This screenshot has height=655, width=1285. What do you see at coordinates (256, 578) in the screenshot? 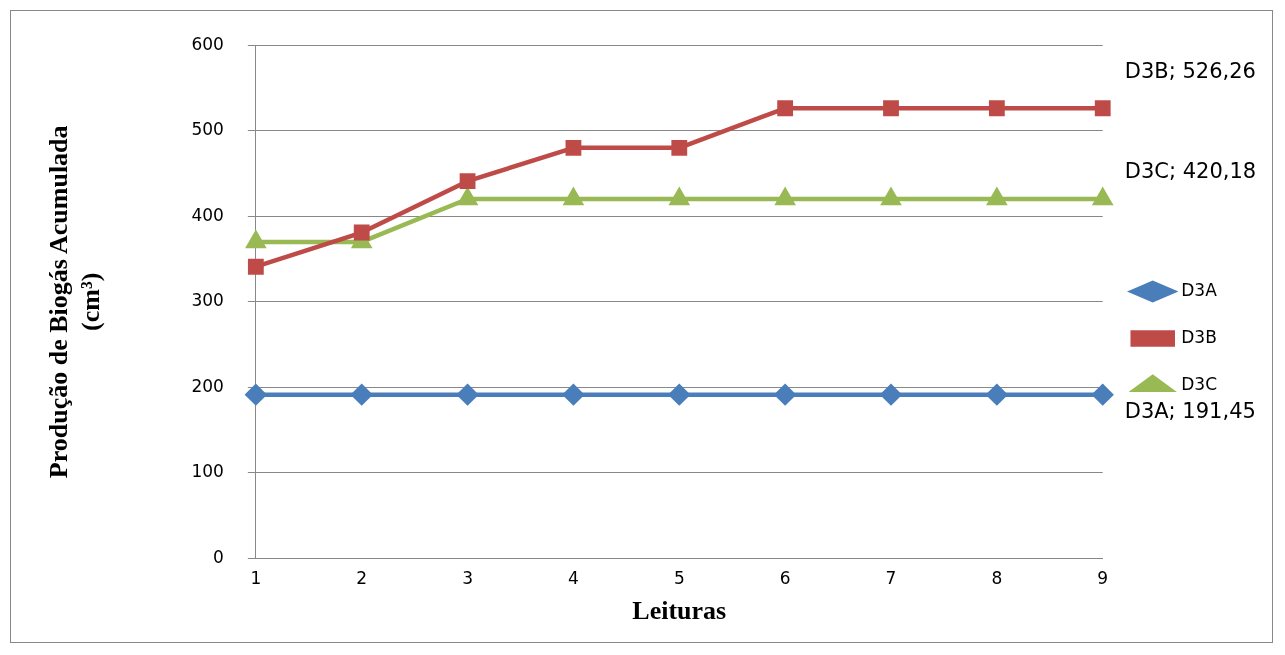
I see `x-tick-label: 1` at bounding box center [256, 578].